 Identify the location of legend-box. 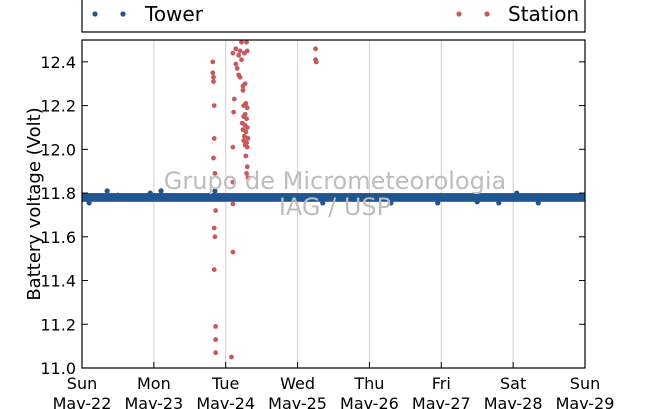
(333, 16).